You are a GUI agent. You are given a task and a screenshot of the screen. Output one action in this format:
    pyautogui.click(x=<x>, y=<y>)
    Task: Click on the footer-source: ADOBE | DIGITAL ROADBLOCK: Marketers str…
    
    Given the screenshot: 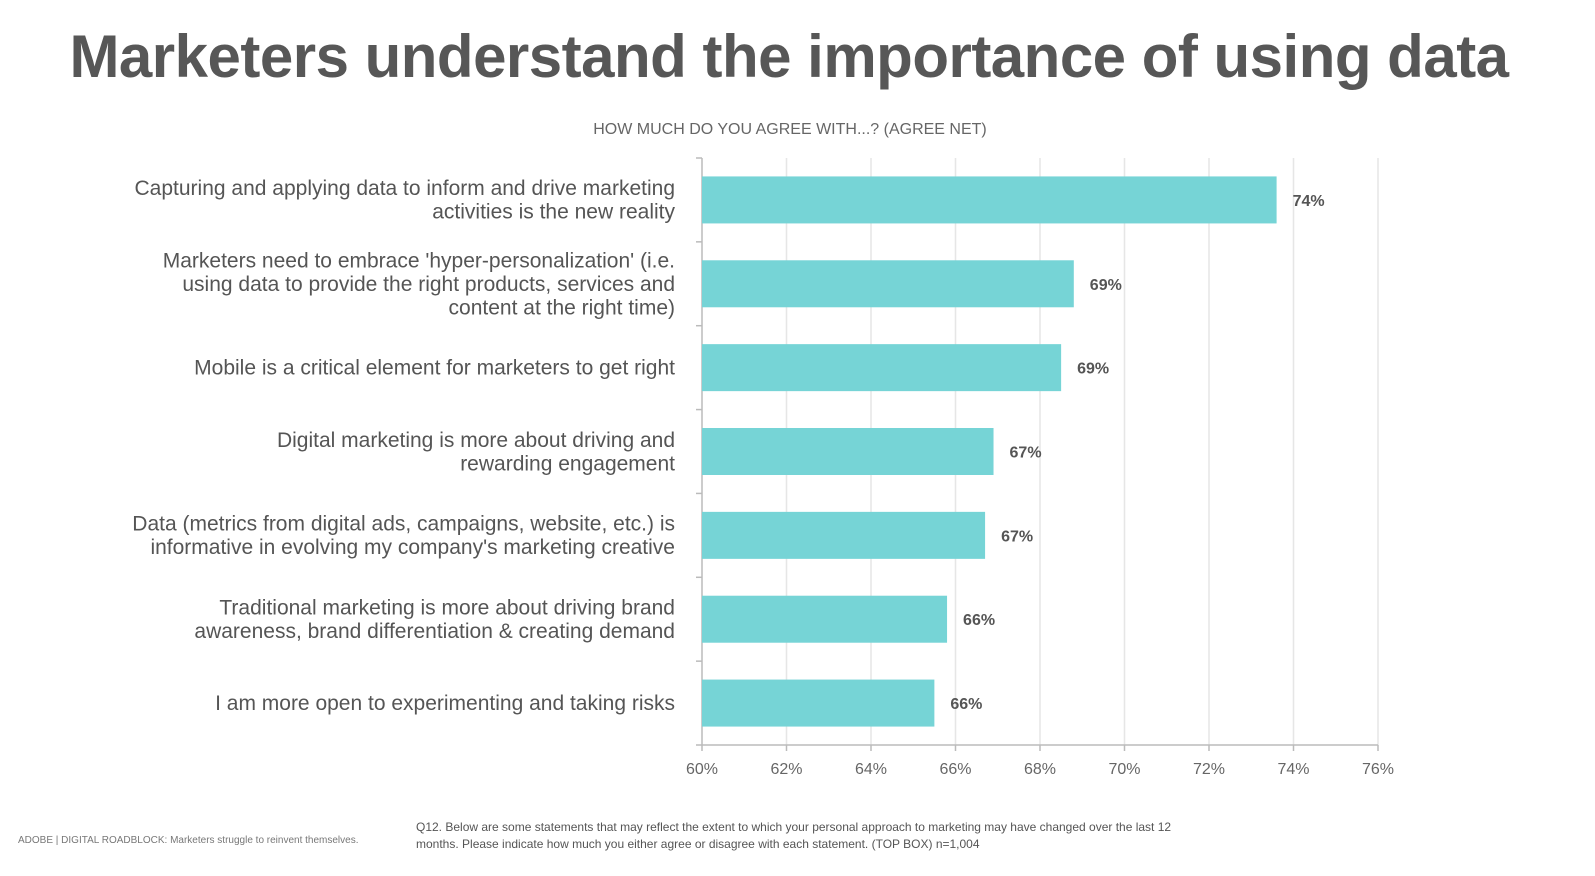 What is the action you would take?
    pyautogui.click(x=188, y=840)
    